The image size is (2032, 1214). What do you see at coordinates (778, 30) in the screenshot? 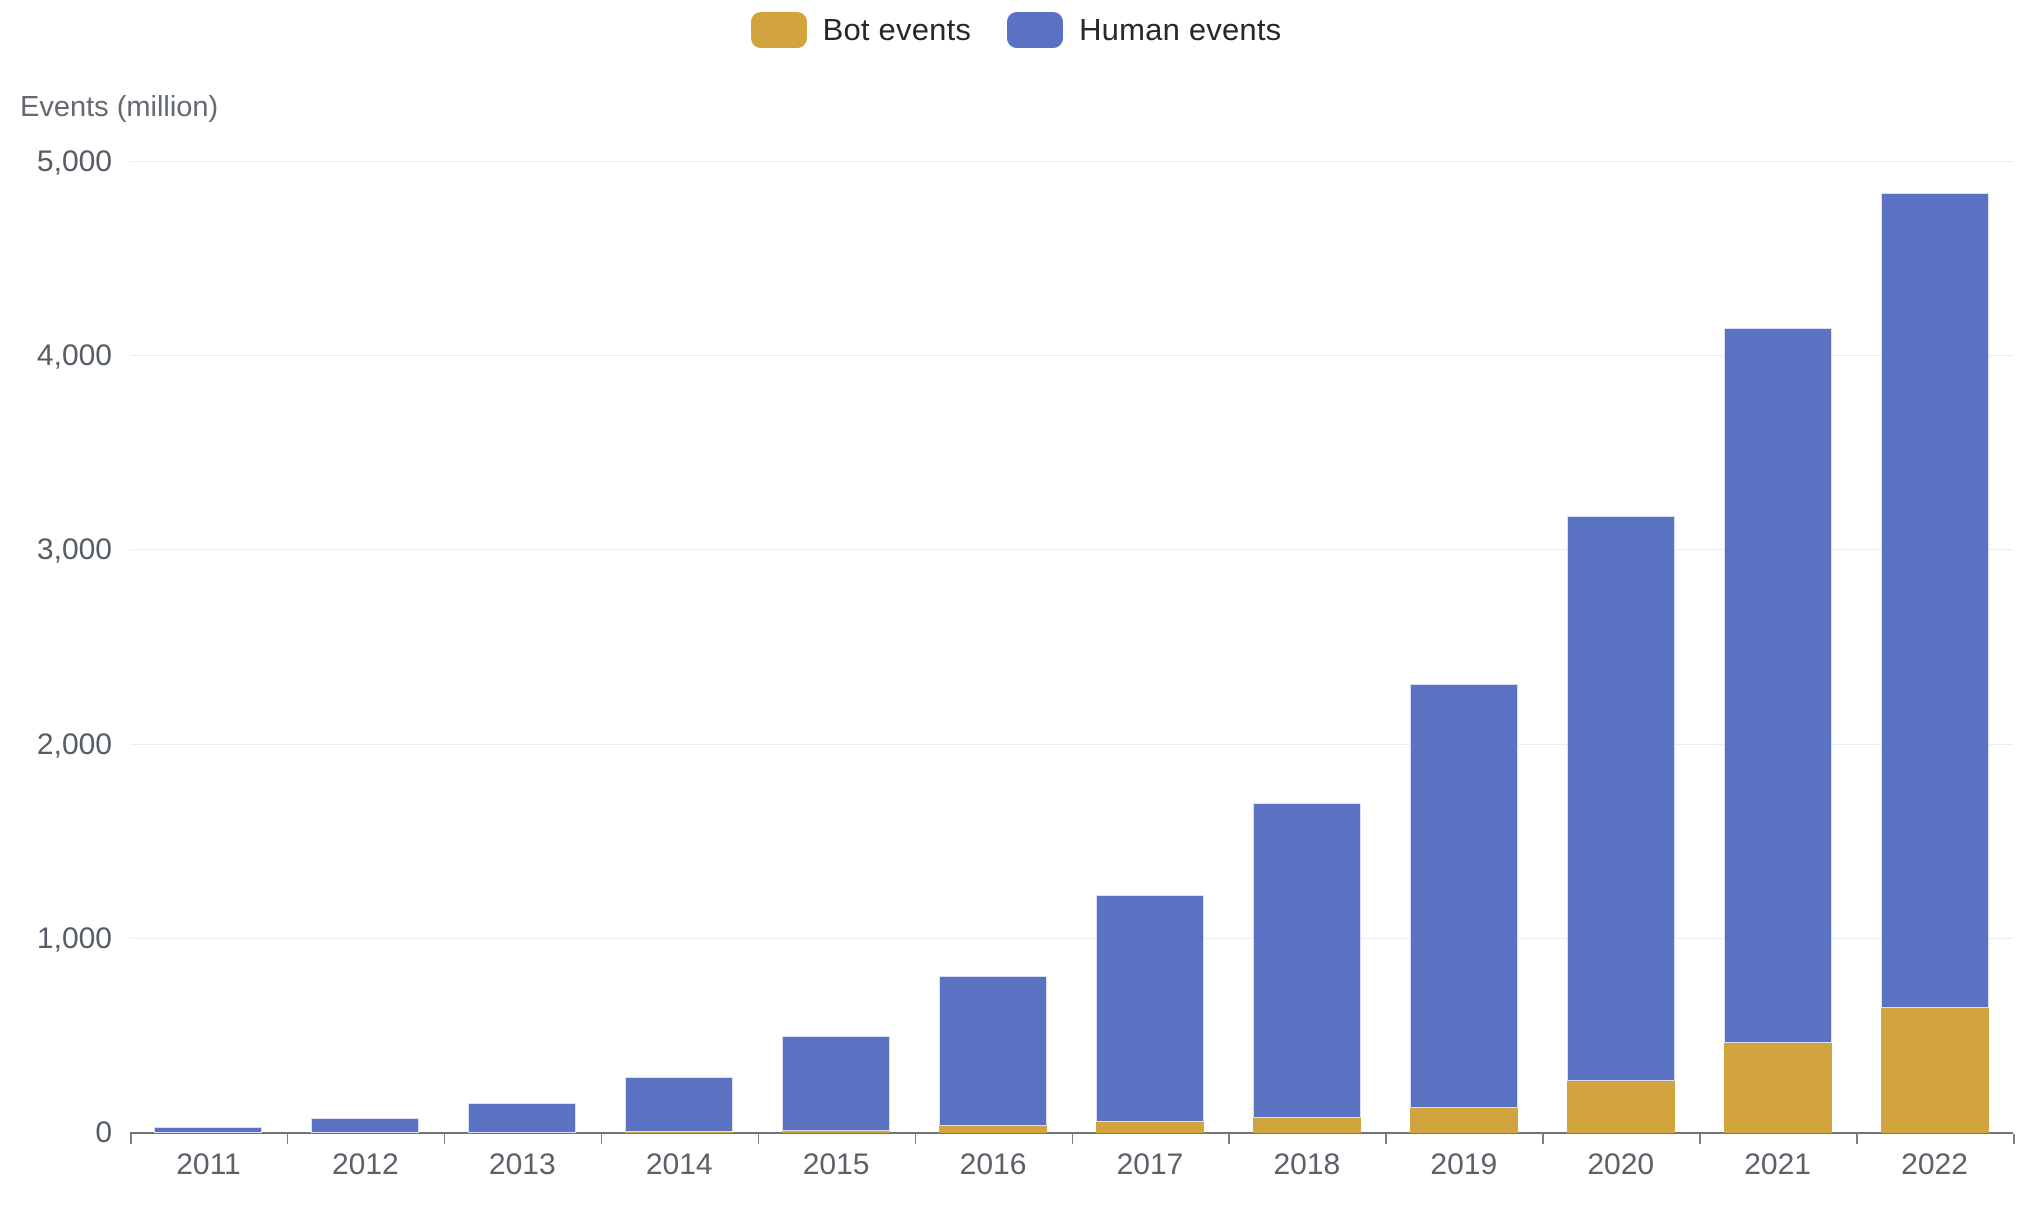
I see `bot-events-swatch-icon` at bounding box center [778, 30].